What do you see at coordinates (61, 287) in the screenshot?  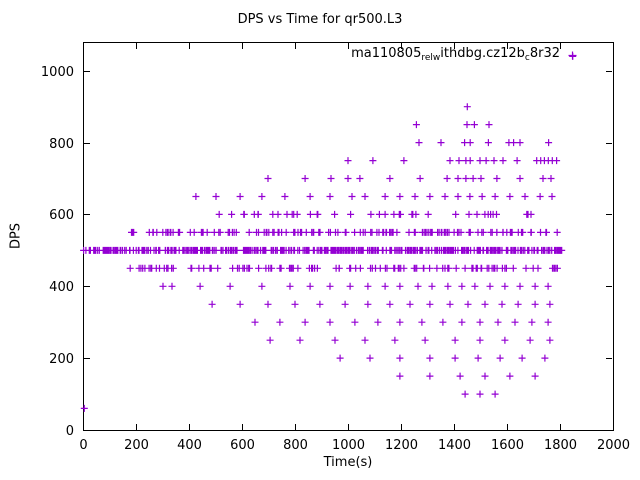 I see `y-tick-label: 400` at bounding box center [61, 287].